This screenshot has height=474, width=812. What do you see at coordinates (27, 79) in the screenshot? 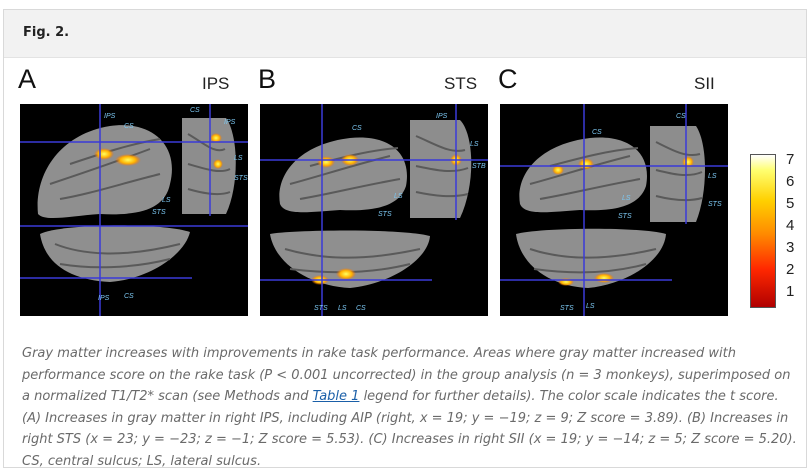
I see `panel-a-letter: A` at bounding box center [27, 79].